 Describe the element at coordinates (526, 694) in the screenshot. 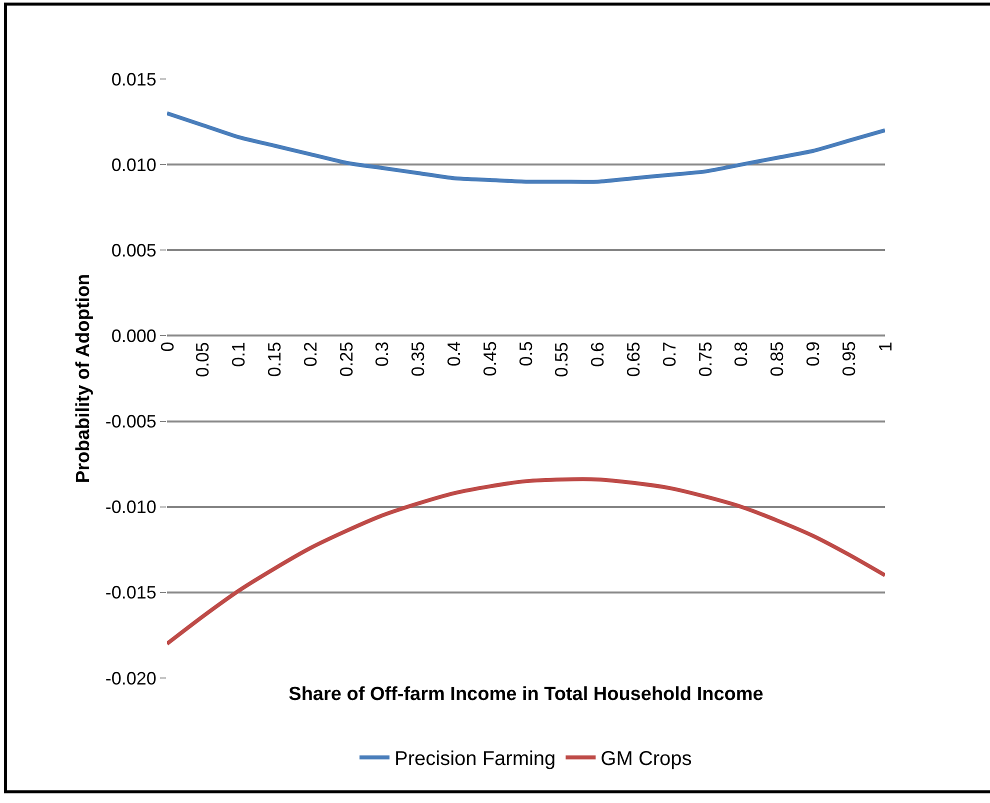

I see `x-axis-title: Share of Off-farm Income in Total Household Income` at that location.